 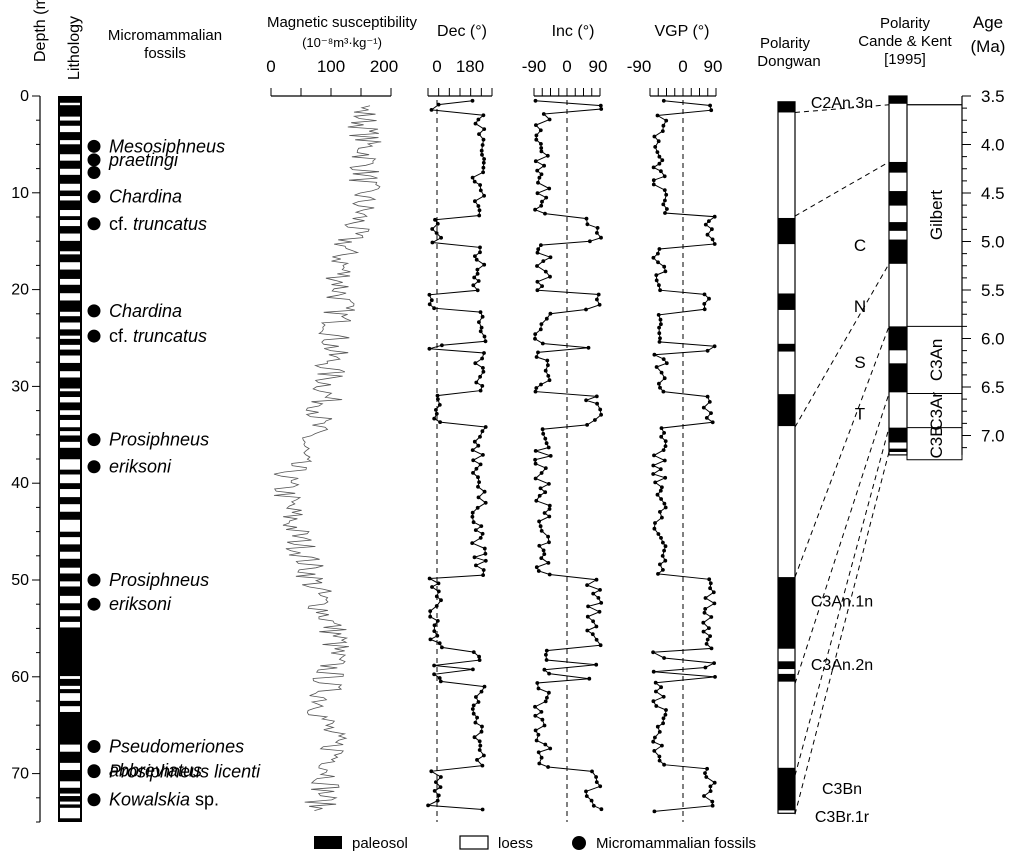 I want to click on polarity-ck-frame, so click(x=898, y=275).